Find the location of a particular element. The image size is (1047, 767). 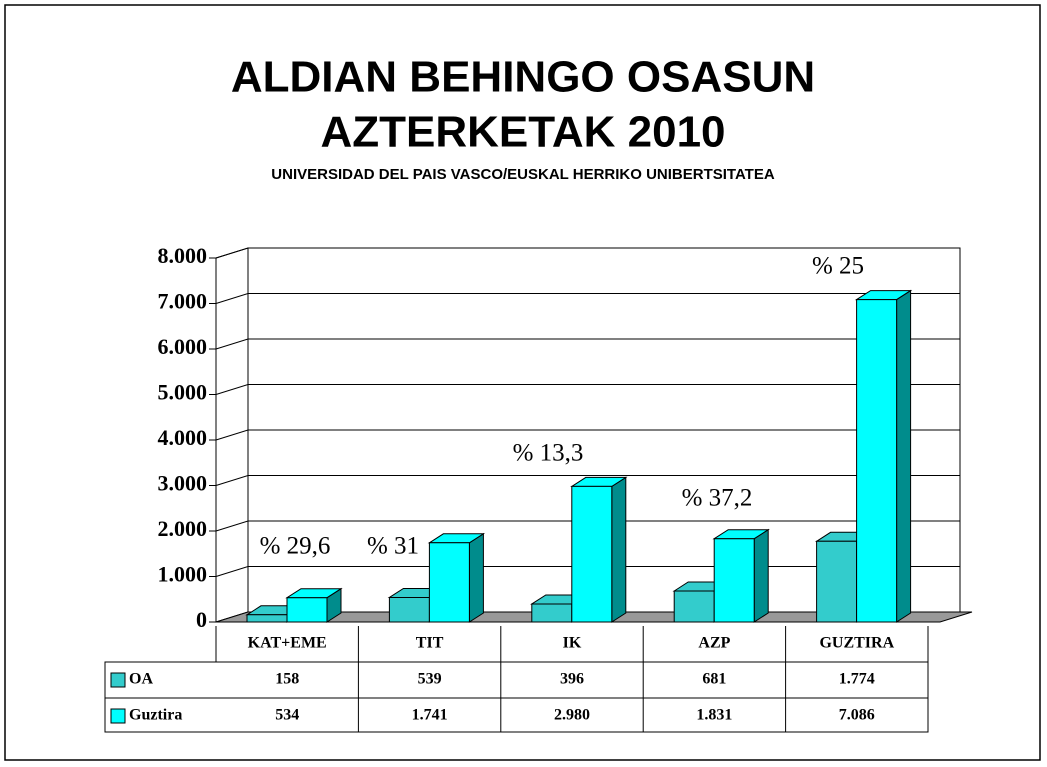

y-tick-label: 5.000 is located at coordinates (183, 392).